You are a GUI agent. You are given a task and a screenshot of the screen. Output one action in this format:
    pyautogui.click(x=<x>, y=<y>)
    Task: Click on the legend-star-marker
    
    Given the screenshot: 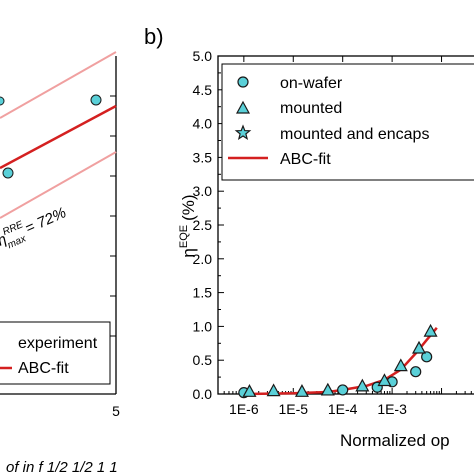 What is the action you would take?
    pyautogui.click(x=243, y=132)
    